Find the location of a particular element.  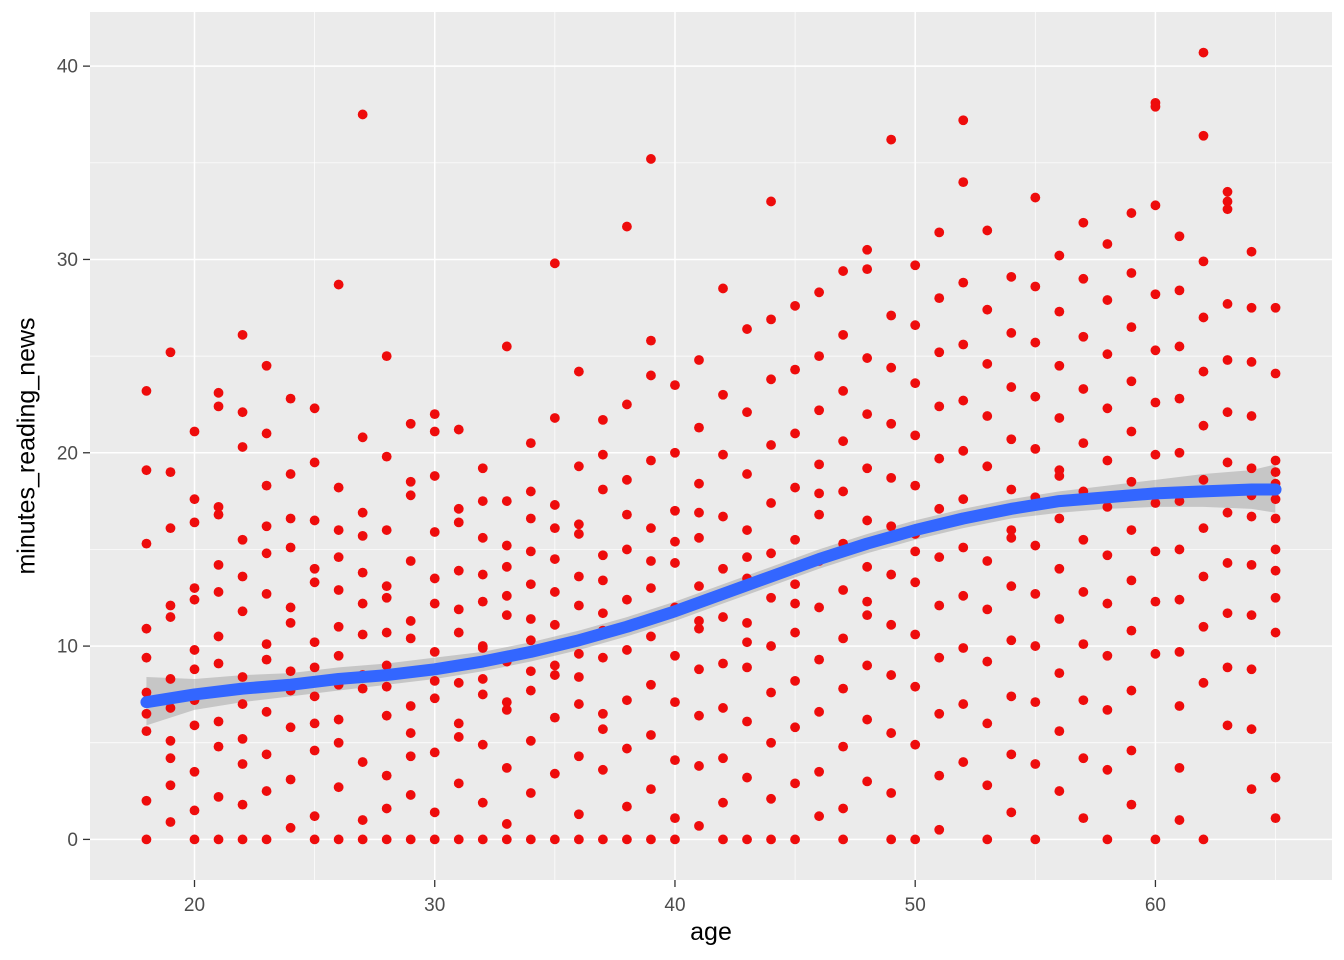

svg-text: 60 is located at coordinates (1155, 905).